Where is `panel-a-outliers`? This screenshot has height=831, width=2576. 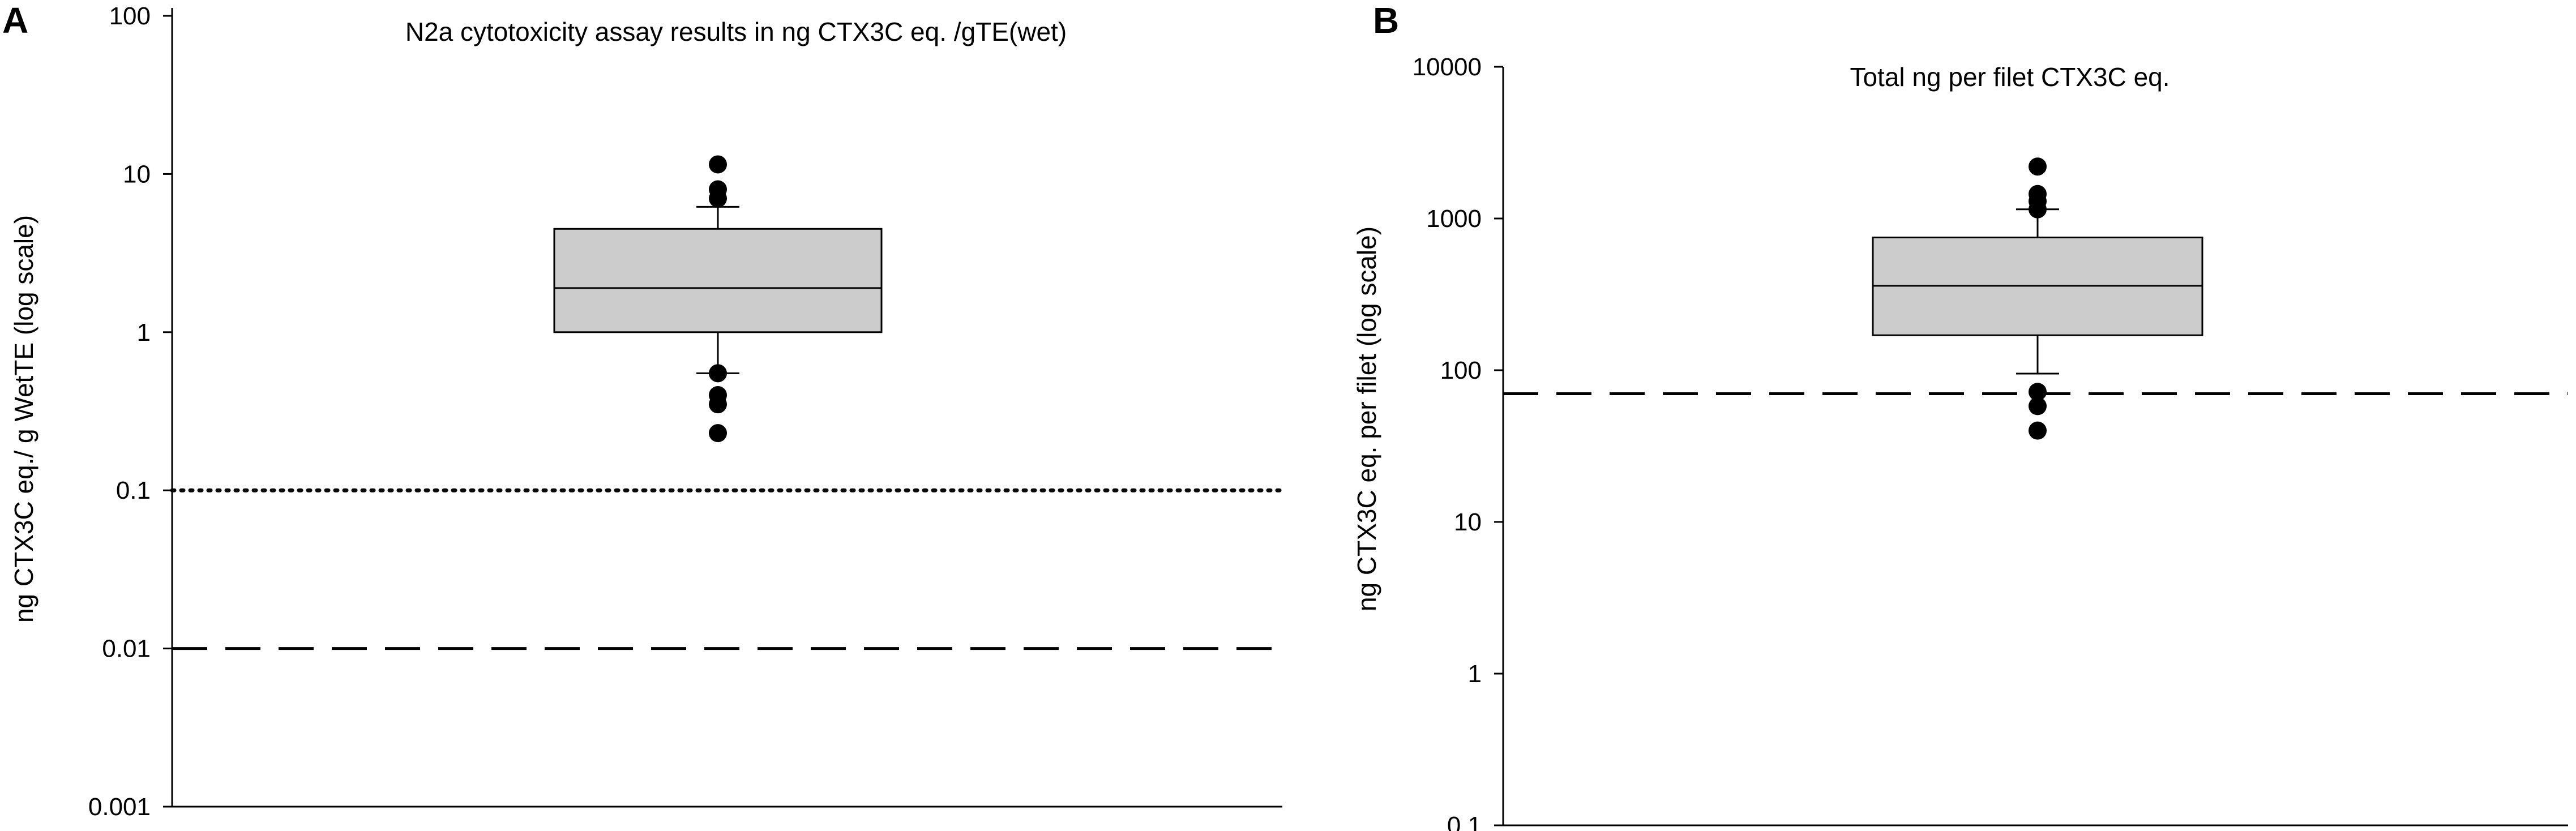
panel-a-outliers is located at coordinates (718, 299).